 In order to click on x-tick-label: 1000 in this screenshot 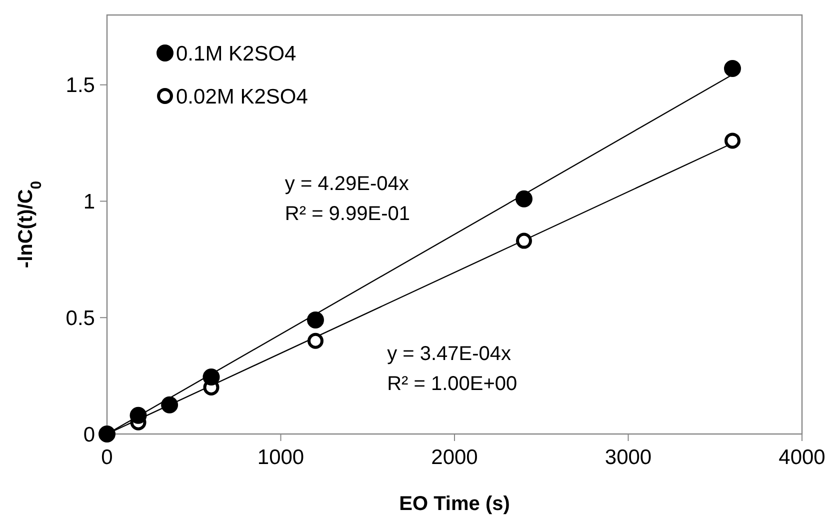, I will do `click(280, 457)`.